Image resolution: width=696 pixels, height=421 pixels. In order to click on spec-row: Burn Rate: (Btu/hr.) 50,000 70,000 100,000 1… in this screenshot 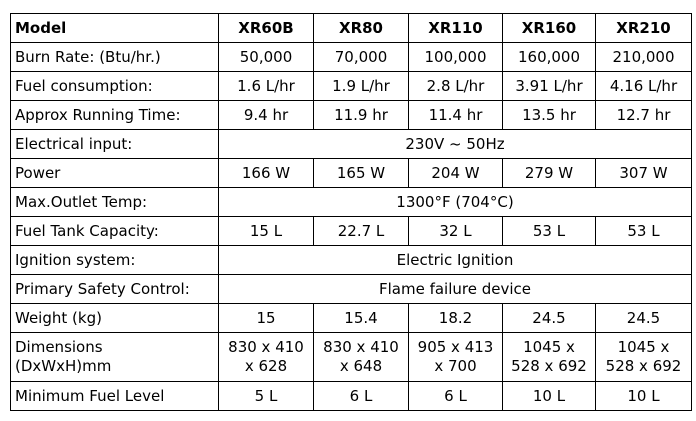, I will do `click(351, 57)`.